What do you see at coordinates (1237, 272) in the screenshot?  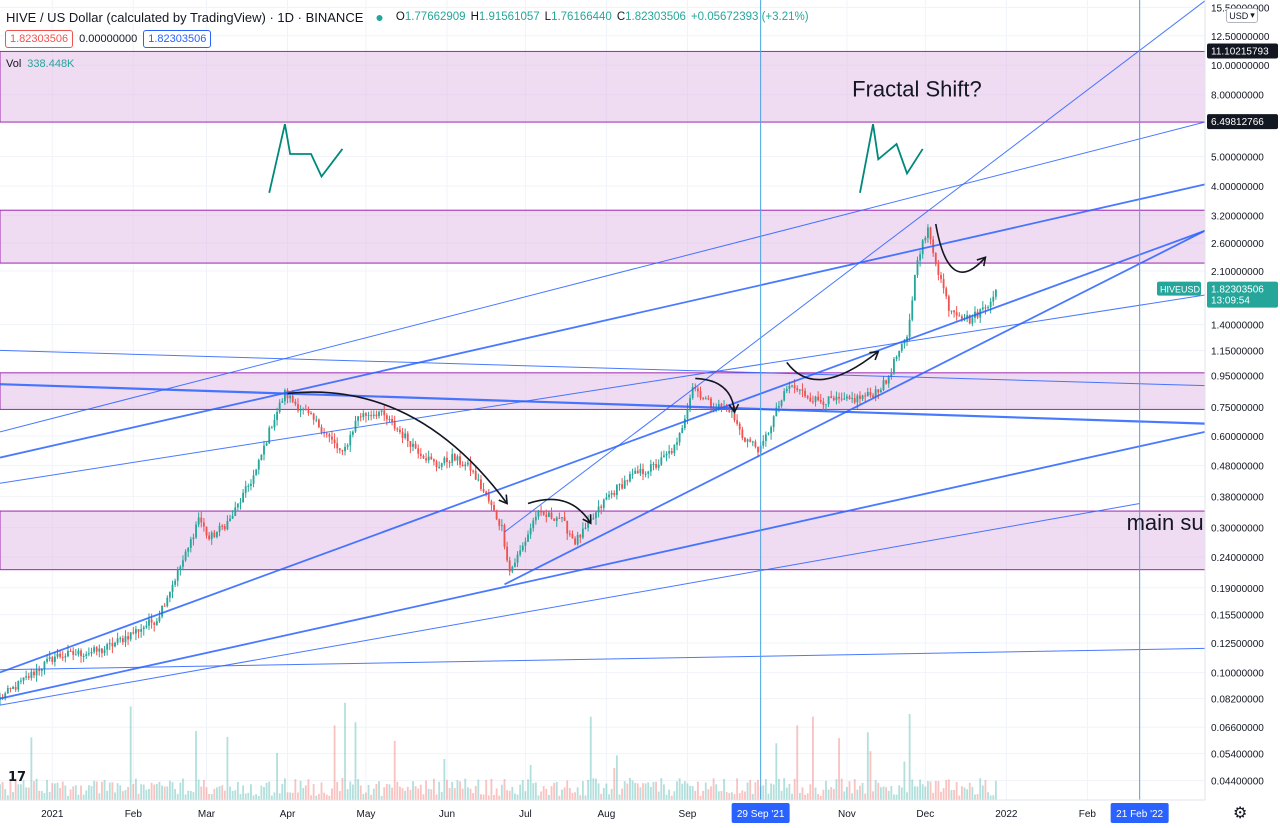 I see `price-tick-label: 2.10000000` at bounding box center [1237, 272].